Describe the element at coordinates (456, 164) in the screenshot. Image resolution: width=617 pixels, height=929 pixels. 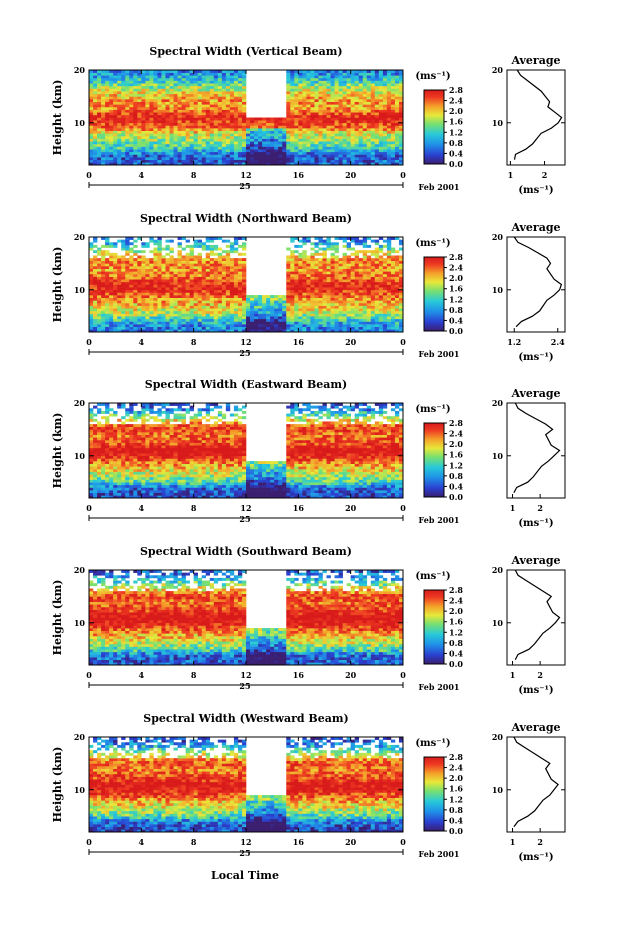
I see `colorbar-tick-label: 0.0` at that location.